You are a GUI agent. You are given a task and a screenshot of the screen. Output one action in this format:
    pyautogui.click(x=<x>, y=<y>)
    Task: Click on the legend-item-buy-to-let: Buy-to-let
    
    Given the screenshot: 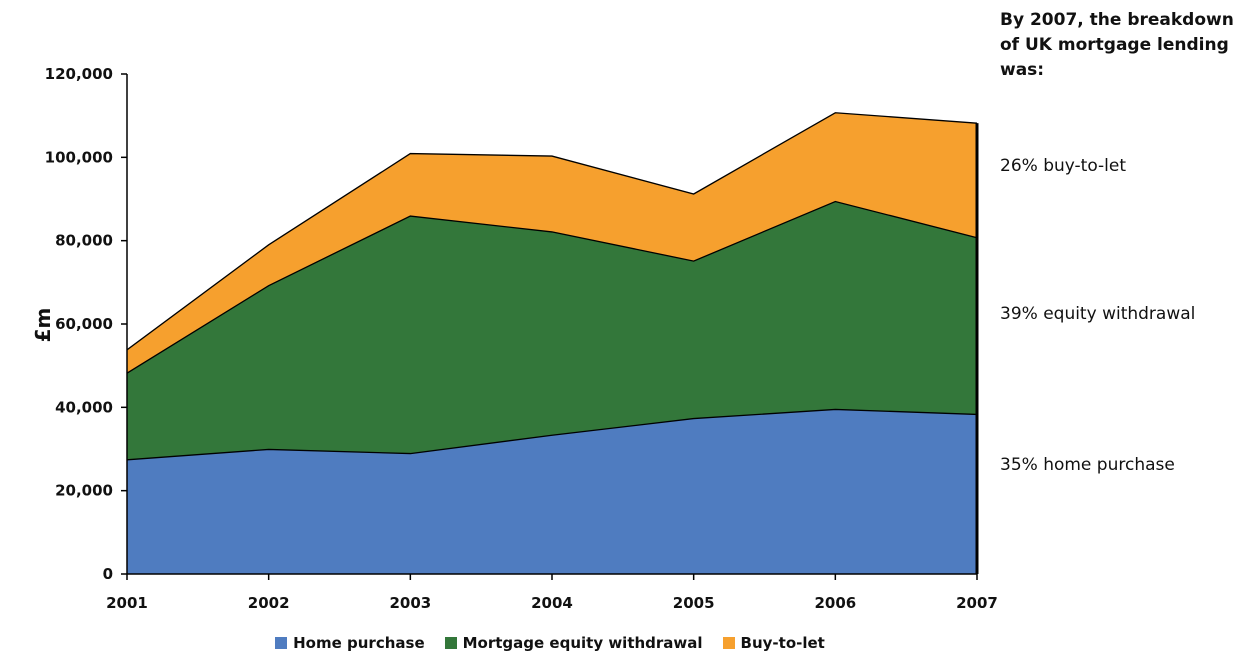 What is the action you would take?
    pyautogui.click(x=773, y=643)
    